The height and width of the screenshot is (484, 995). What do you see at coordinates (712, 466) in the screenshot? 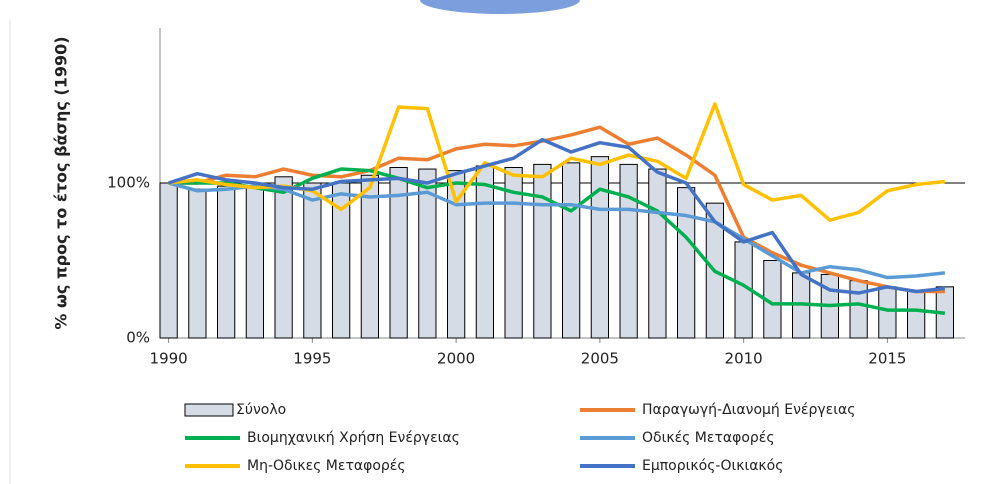
I see `legend-label: Εμπορικός-Οικιακός` at bounding box center [712, 466].